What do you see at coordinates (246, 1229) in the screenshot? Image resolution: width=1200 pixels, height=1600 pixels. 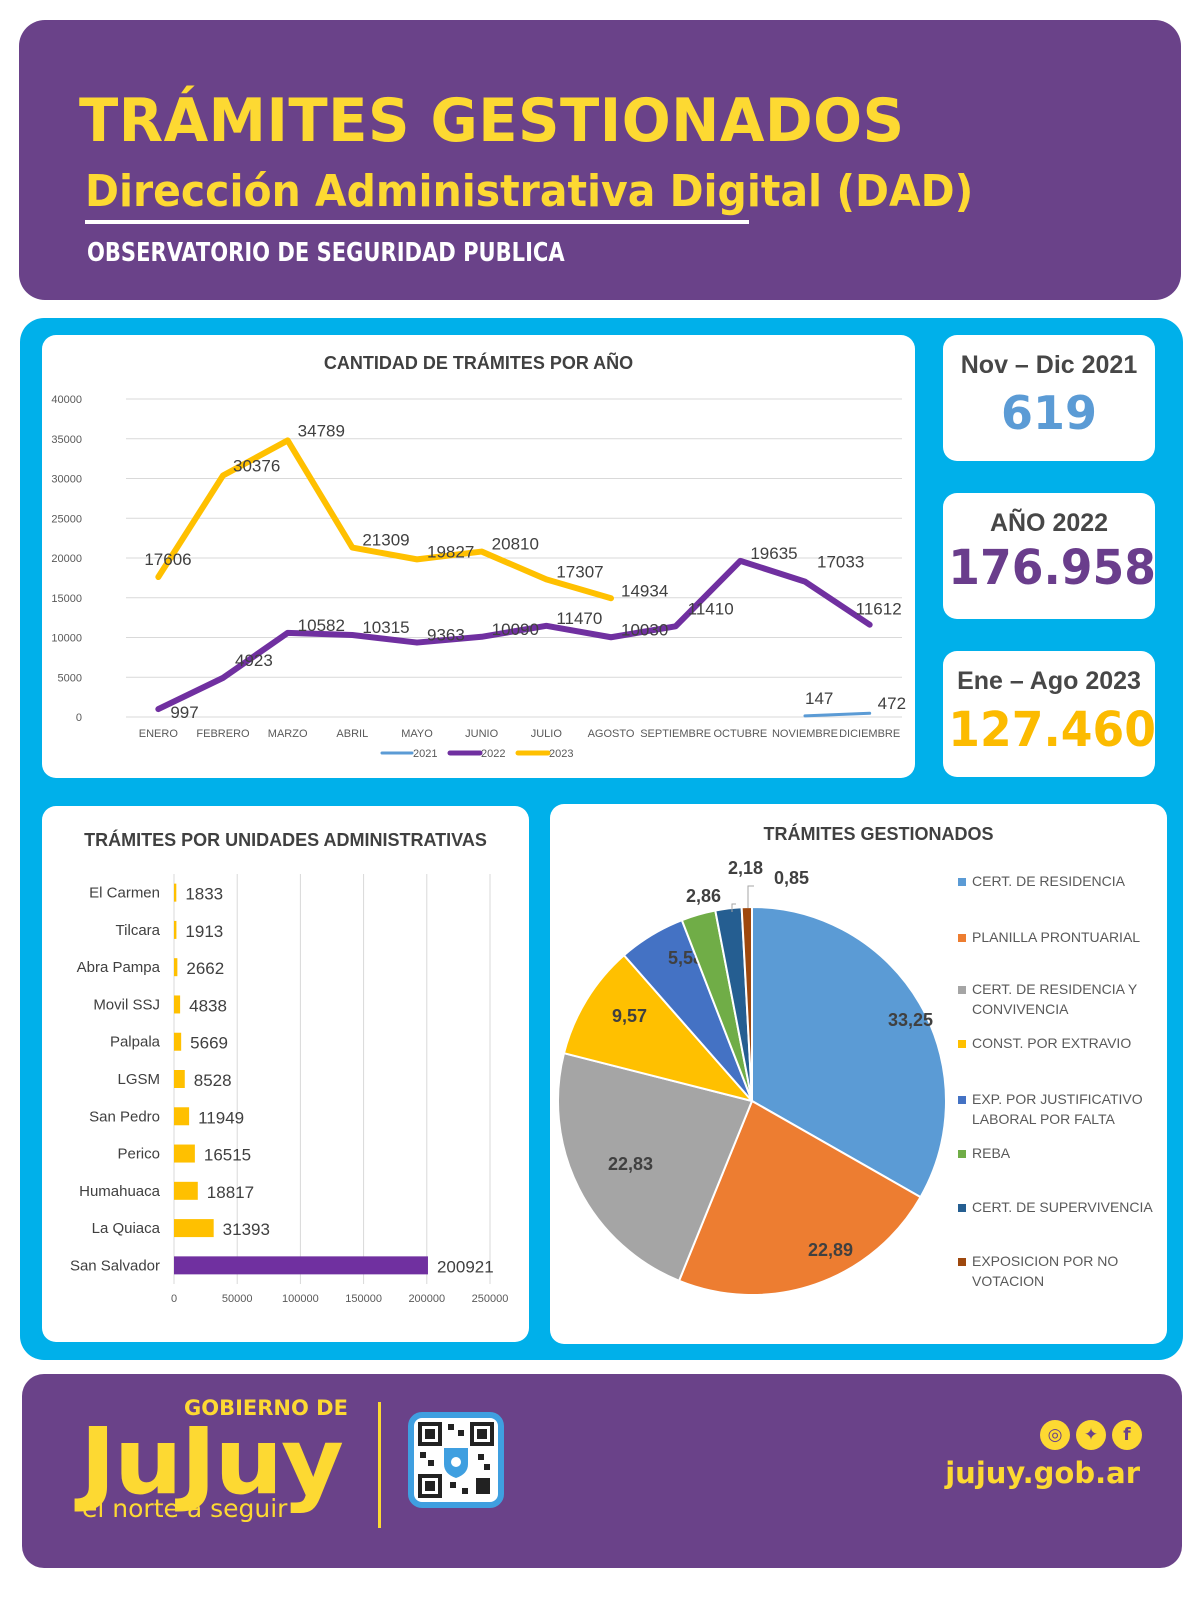 I see `bar-value-label: 31393` at bounding box center [246, 1229].